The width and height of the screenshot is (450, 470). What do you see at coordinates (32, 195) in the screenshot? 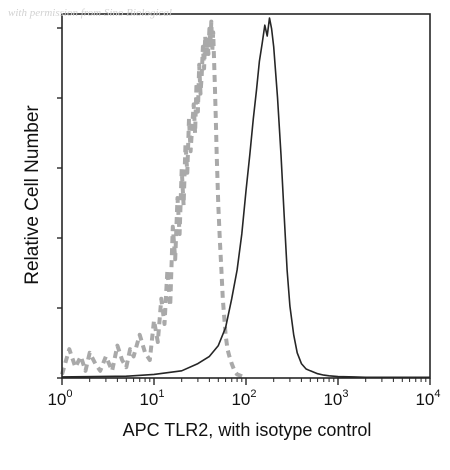
I see `y-axis-label: Relative Cell Number` at bounding box center [32, 195].